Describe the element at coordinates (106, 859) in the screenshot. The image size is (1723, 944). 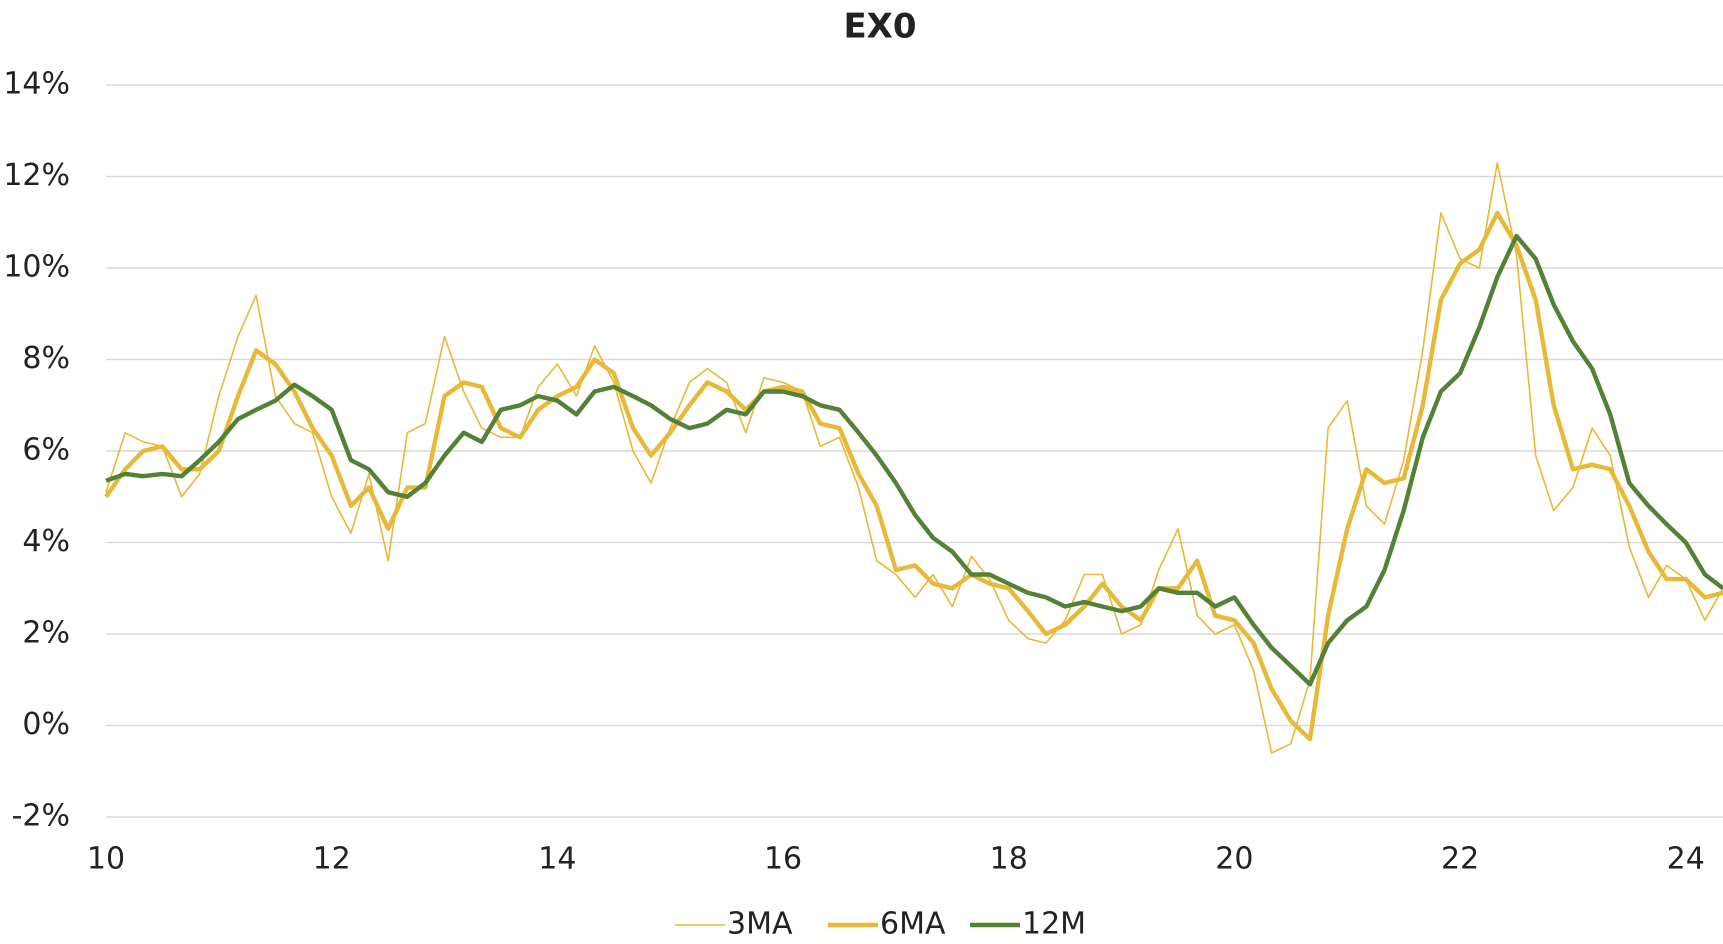
I see `x-tick-label: 10` at that location.